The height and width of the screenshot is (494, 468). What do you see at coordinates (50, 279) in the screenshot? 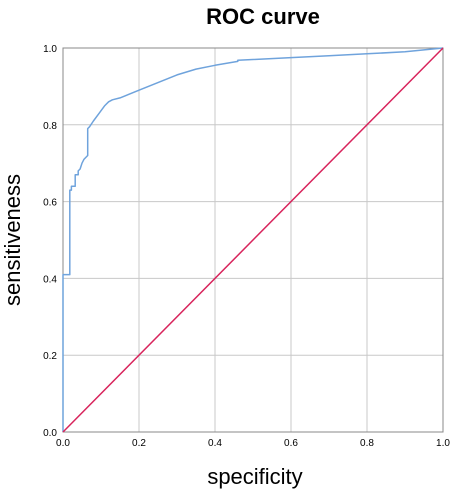
I see `y-tick-label: 0.4` at bounding box center [50, 279].